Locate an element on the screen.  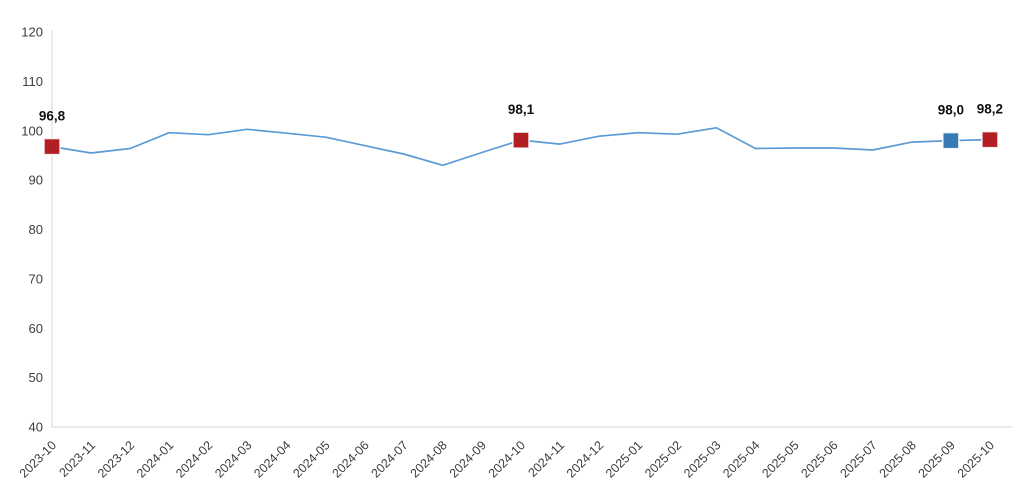
x-tick-label: 2023-11 is located at coordinates (78, 459).